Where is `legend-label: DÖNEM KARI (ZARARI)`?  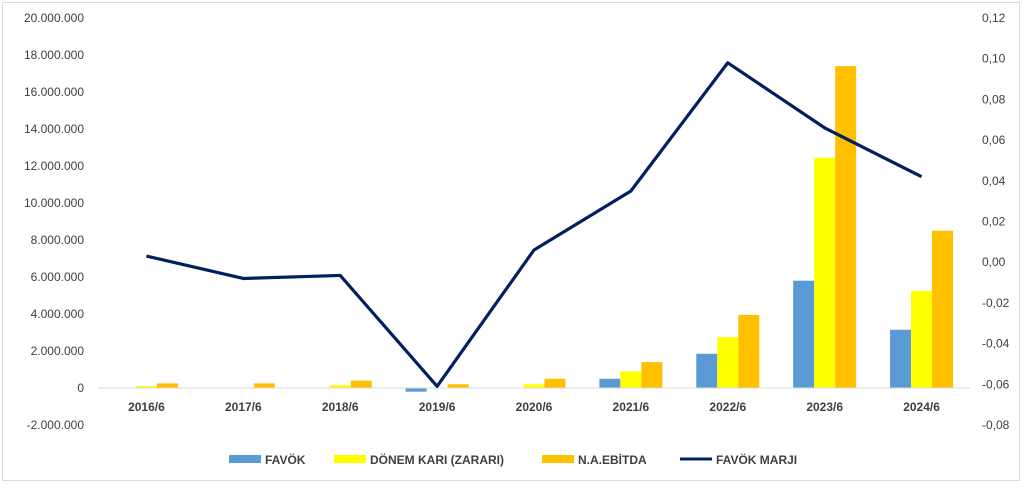
legend-label: DÖNEM KARI (ZARARI) is located at coordinates (437, 459).